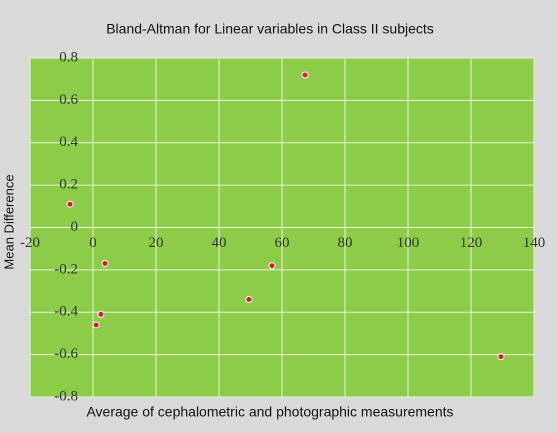 Image resolution: width=557 pixels, height=433 pixels. I want to click on x-tick-label: 80, so click(345, 243).